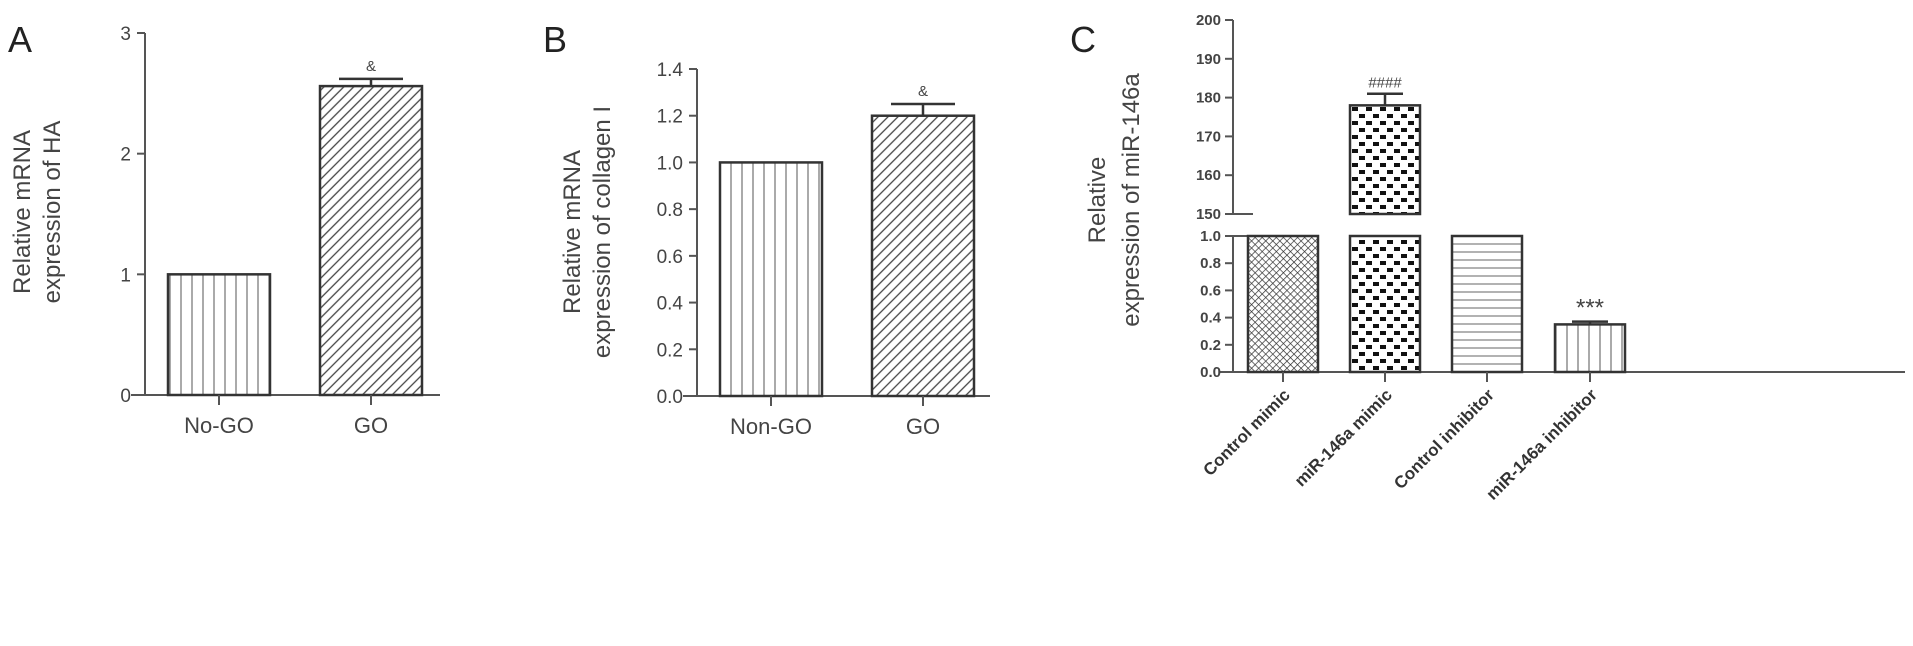  I want to click on y-tick-label: 1, so click(125, 275).